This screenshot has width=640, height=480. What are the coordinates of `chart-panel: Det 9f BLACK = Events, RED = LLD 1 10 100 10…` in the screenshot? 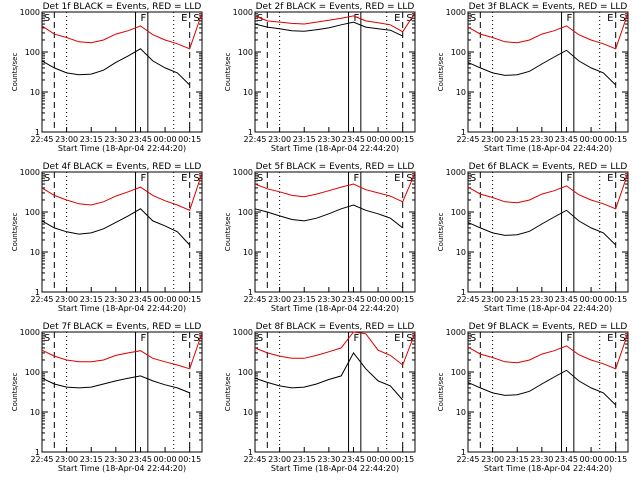 It's located at (533, 397).